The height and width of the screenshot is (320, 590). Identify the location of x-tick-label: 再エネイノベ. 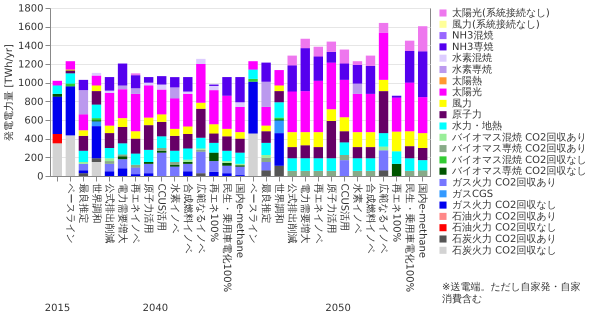
(318, 214).